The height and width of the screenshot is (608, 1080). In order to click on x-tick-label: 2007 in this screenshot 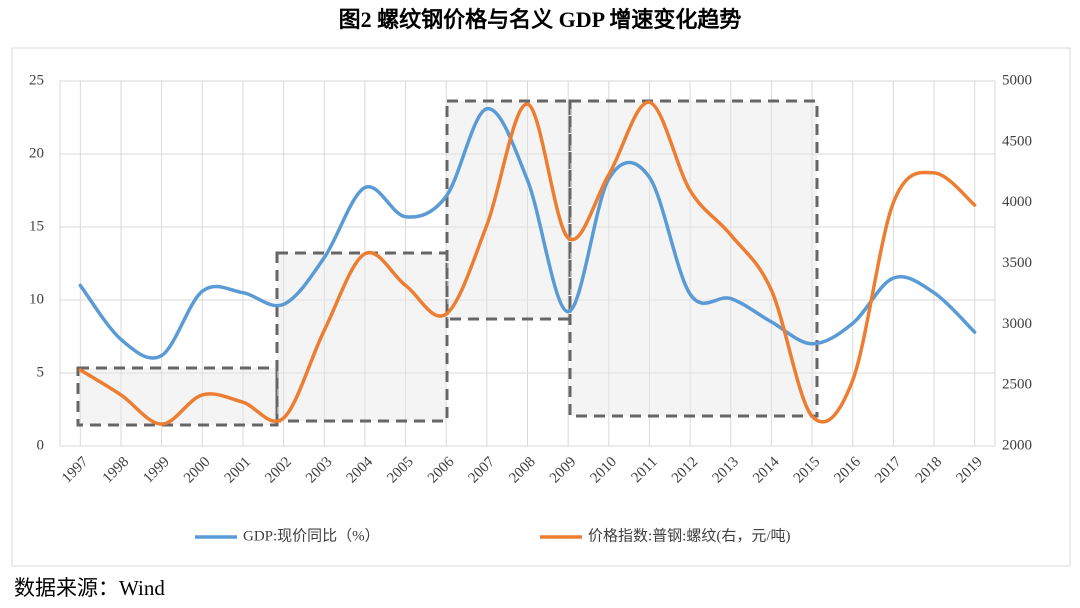, I will do `click(482, 470)`.